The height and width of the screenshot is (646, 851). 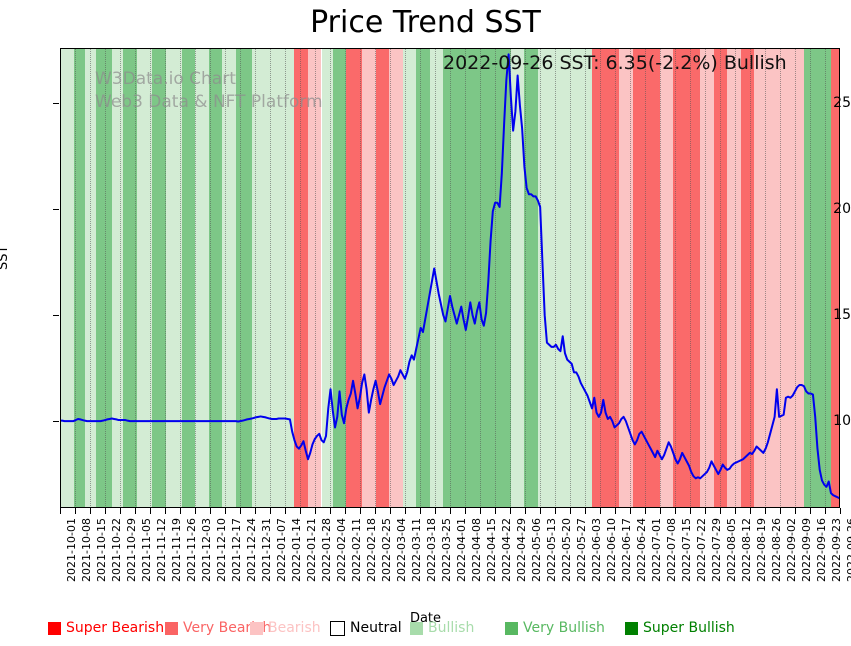 What do you see at coordinates (311, 550) in the screenshot?
I see `x-tick-label: 2022-01-21` at bounding box center [311, 550].